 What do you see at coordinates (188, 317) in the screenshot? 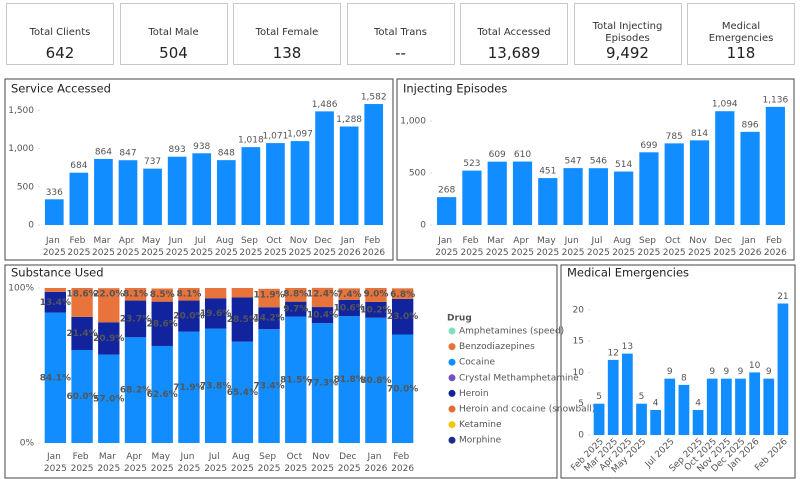
I see `data-label: 20.0%` at bounding box center [188, 317].